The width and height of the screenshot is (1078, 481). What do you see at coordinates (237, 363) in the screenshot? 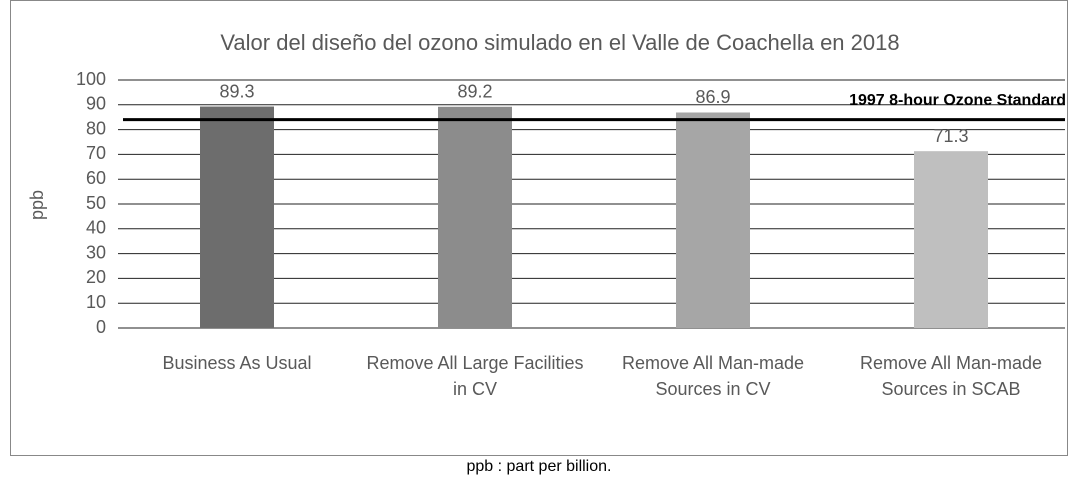
I see `x-tick-label: Business As Usual` at bounding box center [237, 363].